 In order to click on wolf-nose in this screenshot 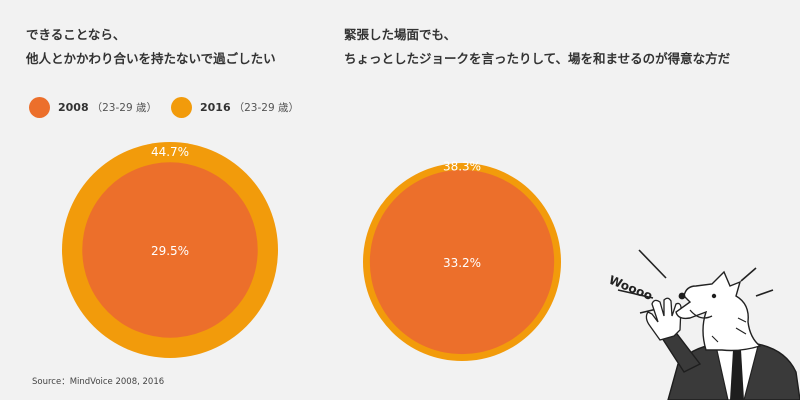, I will do `click(682, 296)`.